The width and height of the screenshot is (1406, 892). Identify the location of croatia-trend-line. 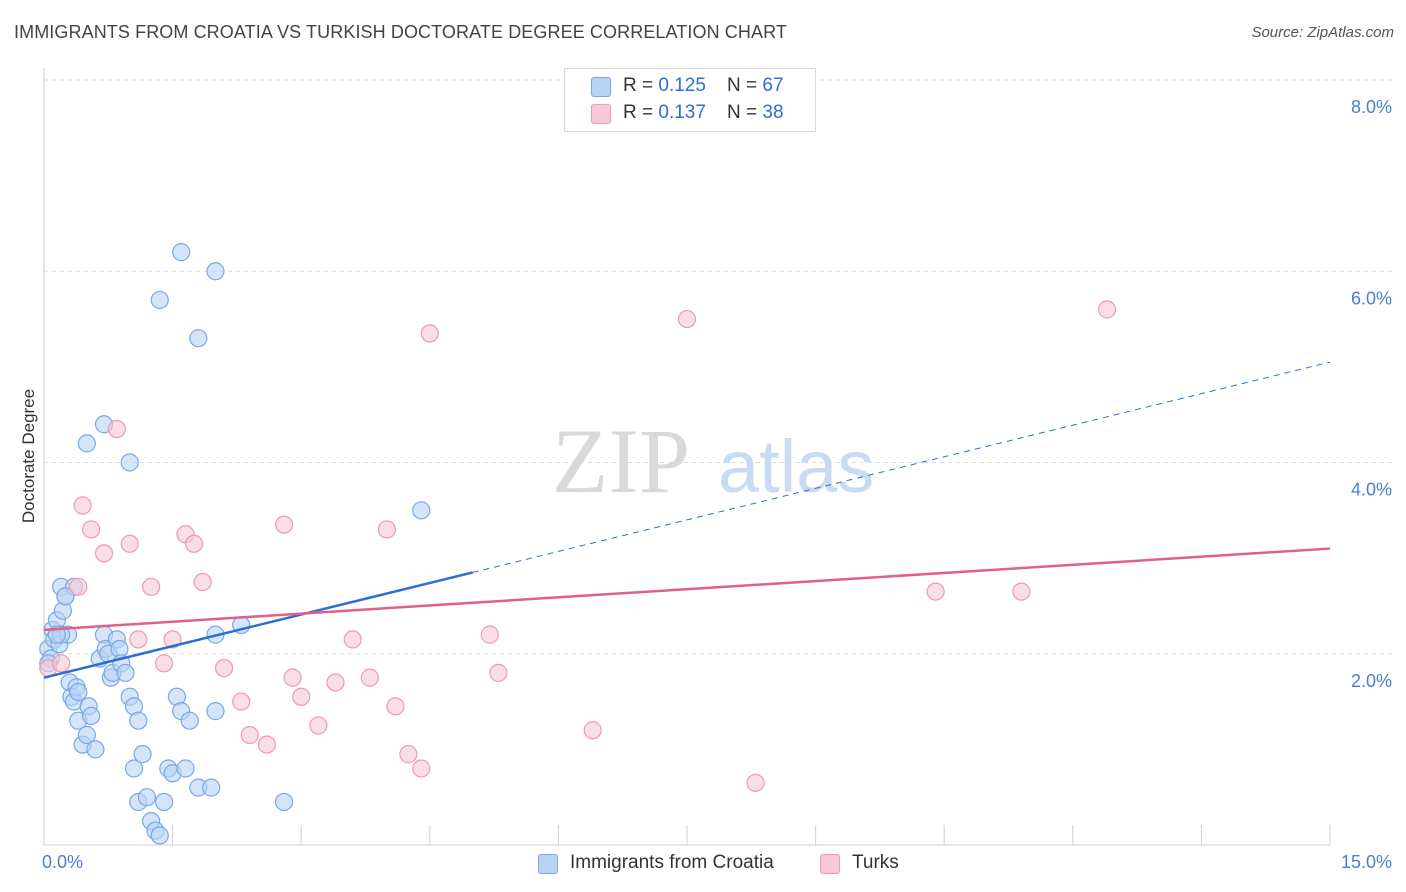
(258, 625).